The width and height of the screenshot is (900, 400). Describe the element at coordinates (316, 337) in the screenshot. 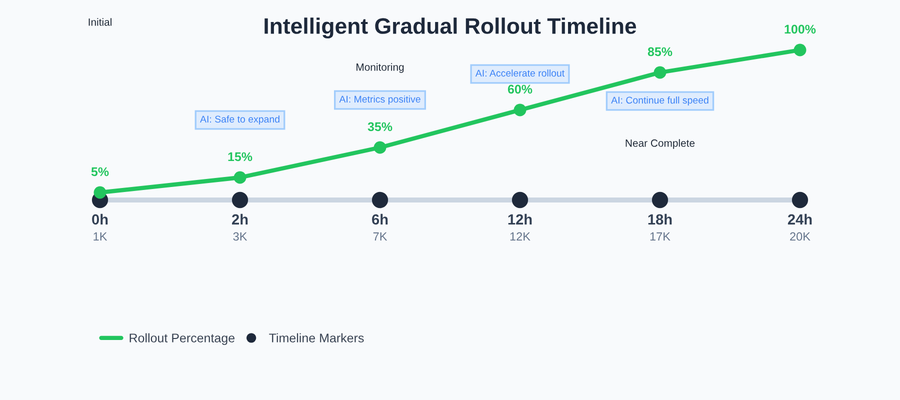

I see `legend-label: Timeline Markers` at that location.